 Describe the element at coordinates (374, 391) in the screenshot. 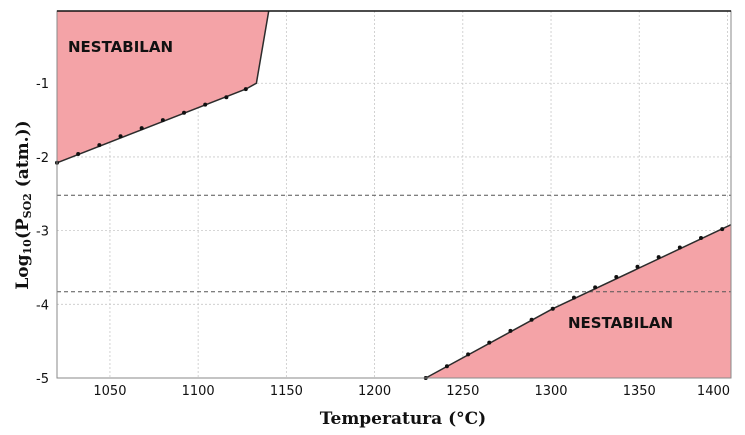

I see `x-tick-label: 1200` at that location.